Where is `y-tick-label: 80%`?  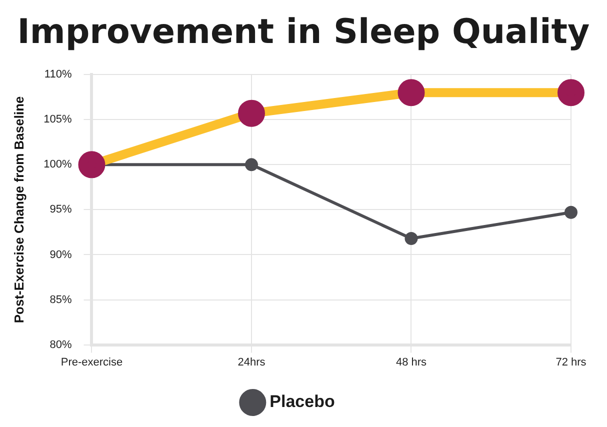
y-tick-label: 80% is located at coordinates (61, 344).